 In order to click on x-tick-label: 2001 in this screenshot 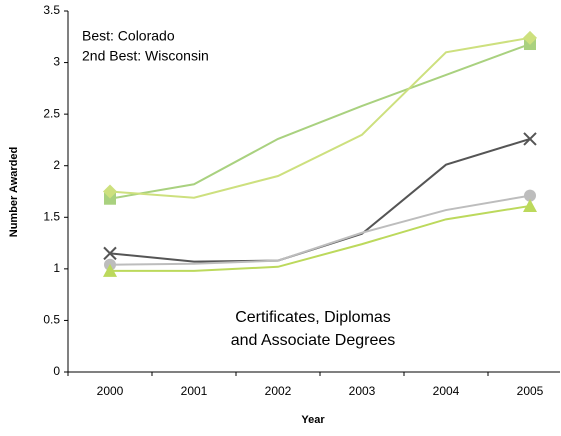, I will do `click(194, 391)`.